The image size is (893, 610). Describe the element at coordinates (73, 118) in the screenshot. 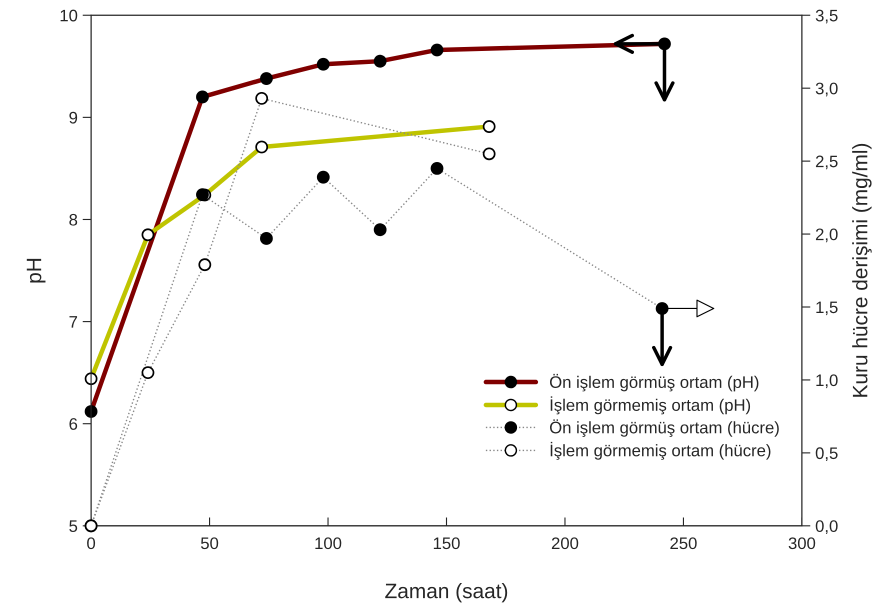

I see `y-tick-label: 9` at that location.